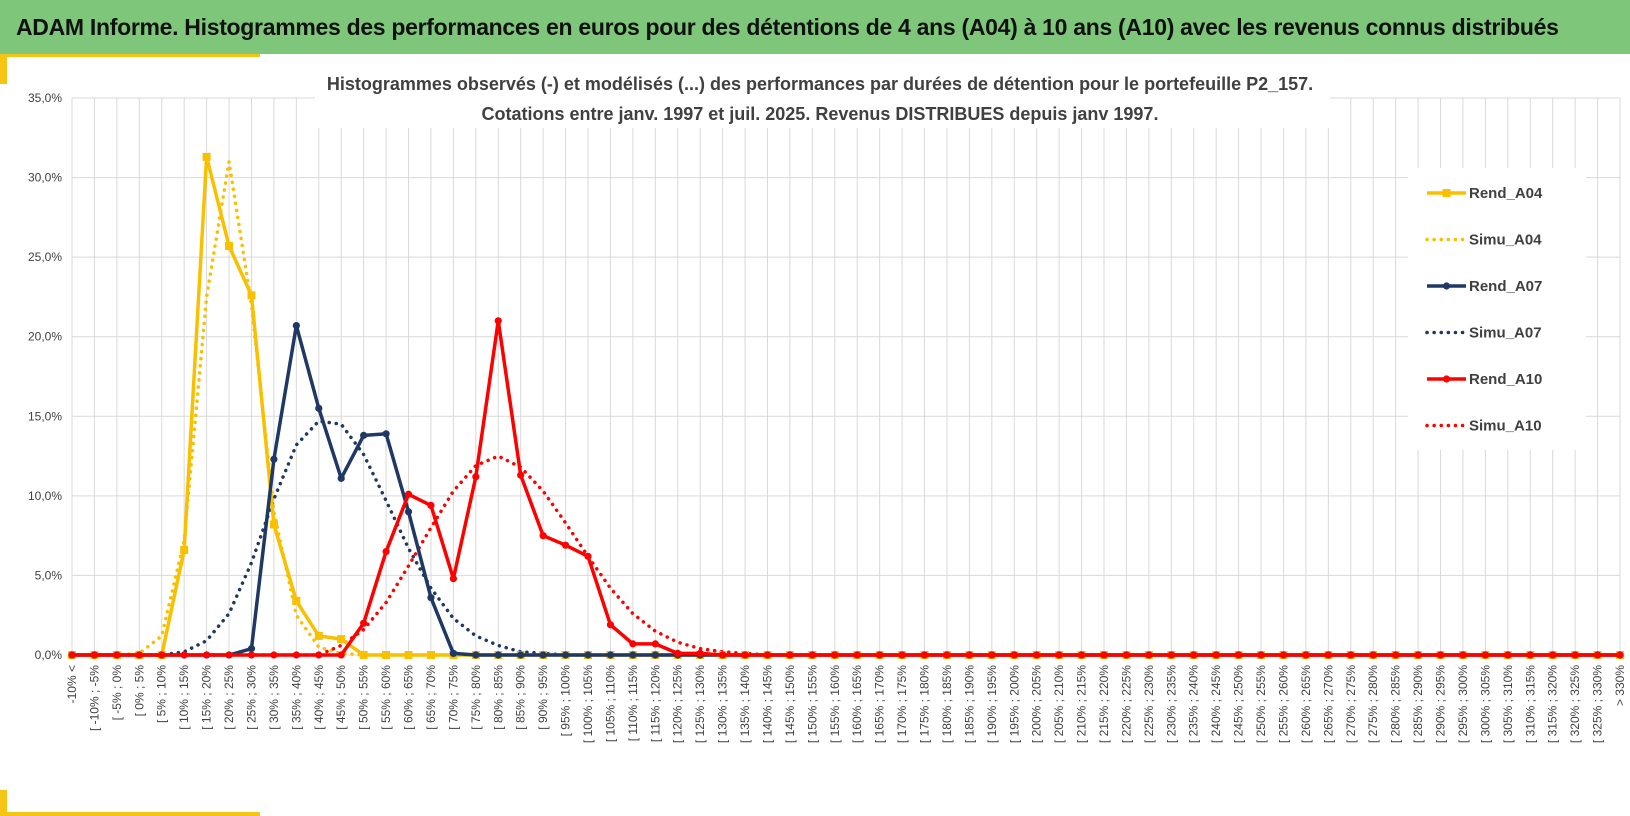 The width and height of the screenshot is (1630, 816). What do you see at coordinates (1530, 704) in the screenshot?
I see `x-tick-label: [ 310% ; 315%` at bounding box center [1530, 704].